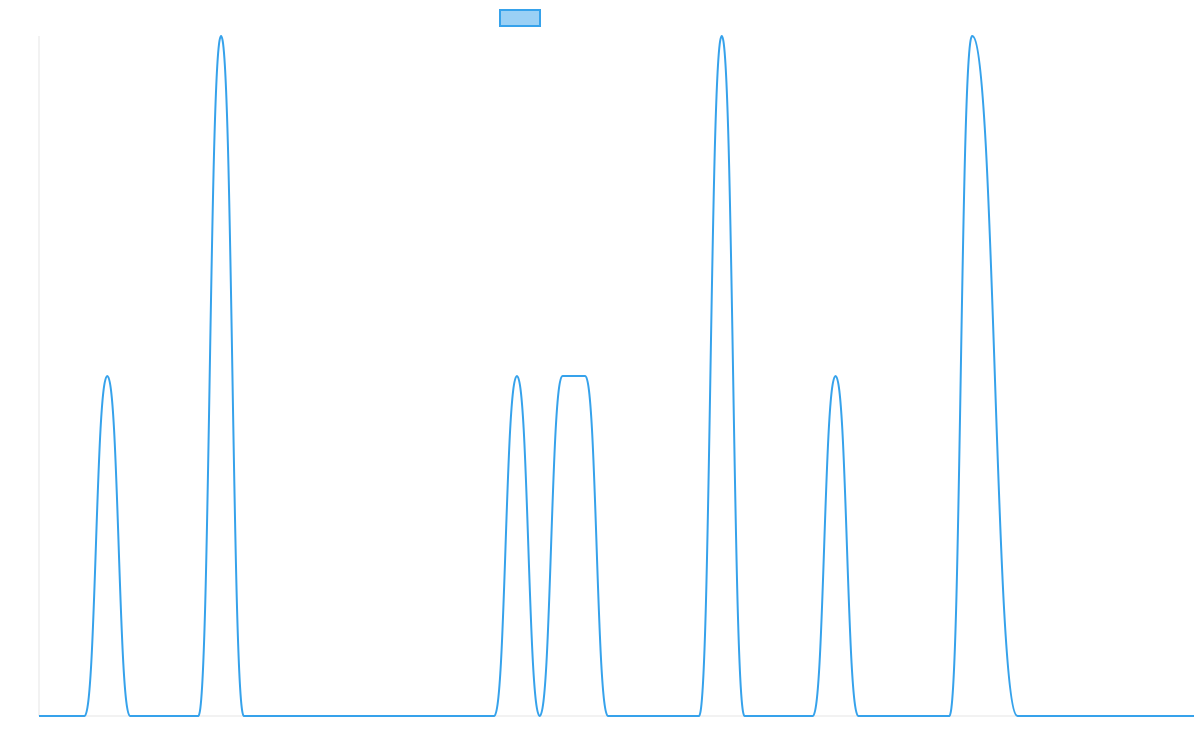  I want to click on legend-swatch, so click(520, 18).